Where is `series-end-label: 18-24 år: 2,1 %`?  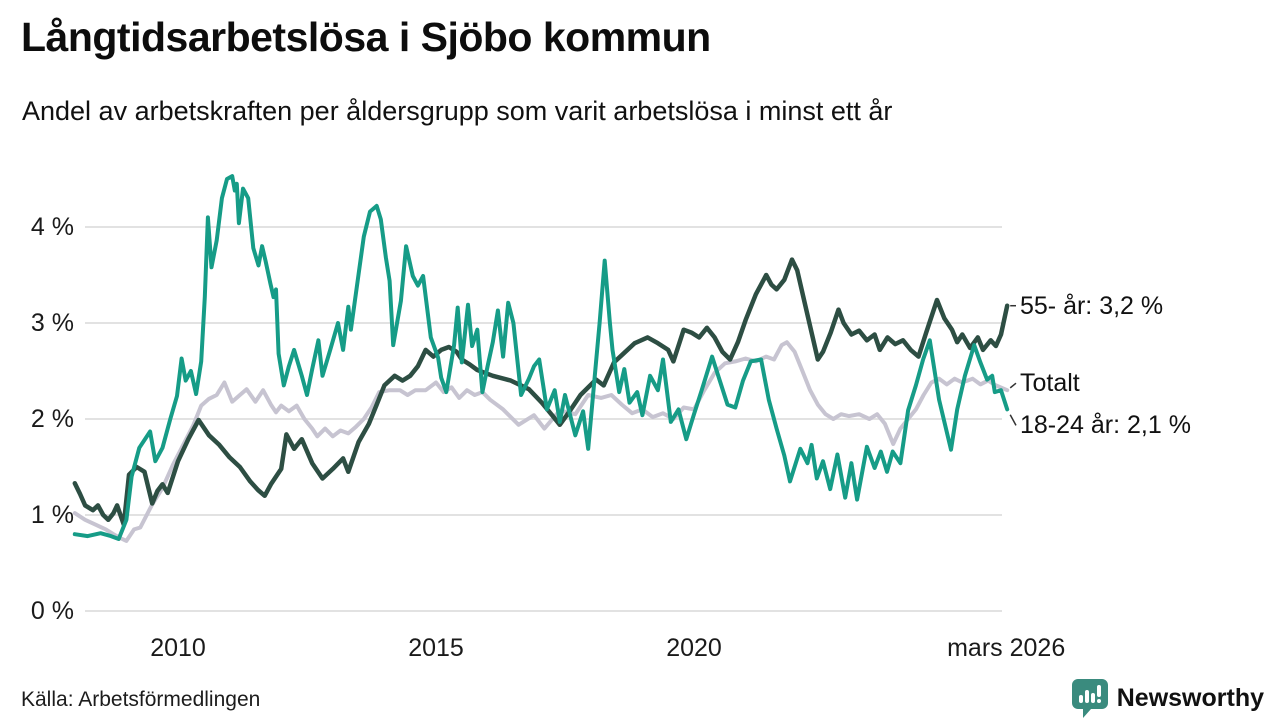 series-end-label: 18-24 år: 2,1 % is located at coordinates (1105, 425).